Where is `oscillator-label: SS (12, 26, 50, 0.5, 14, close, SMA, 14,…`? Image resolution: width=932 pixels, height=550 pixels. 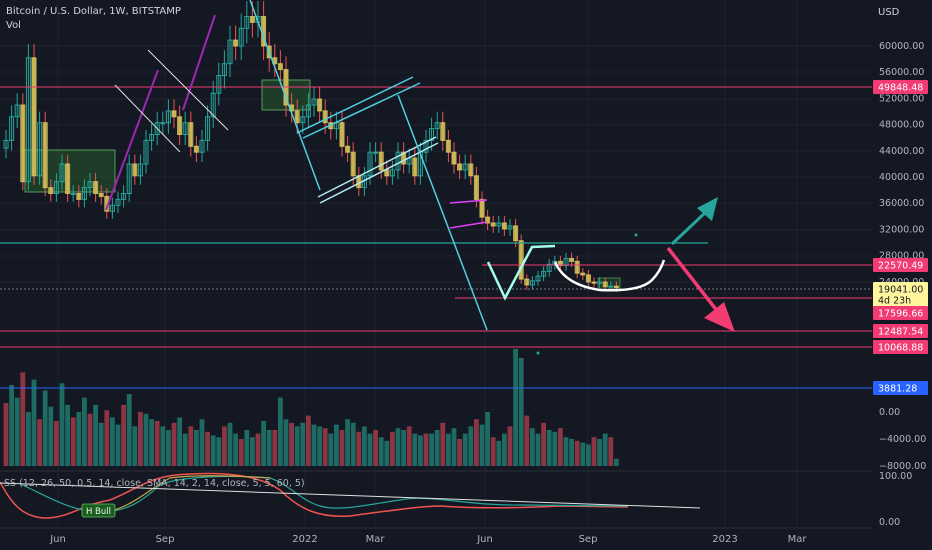
oscillator-label: SS (12, 26, 50, 0.5, 14, close, SMA, 14,… is located at coordinates (154, 483).